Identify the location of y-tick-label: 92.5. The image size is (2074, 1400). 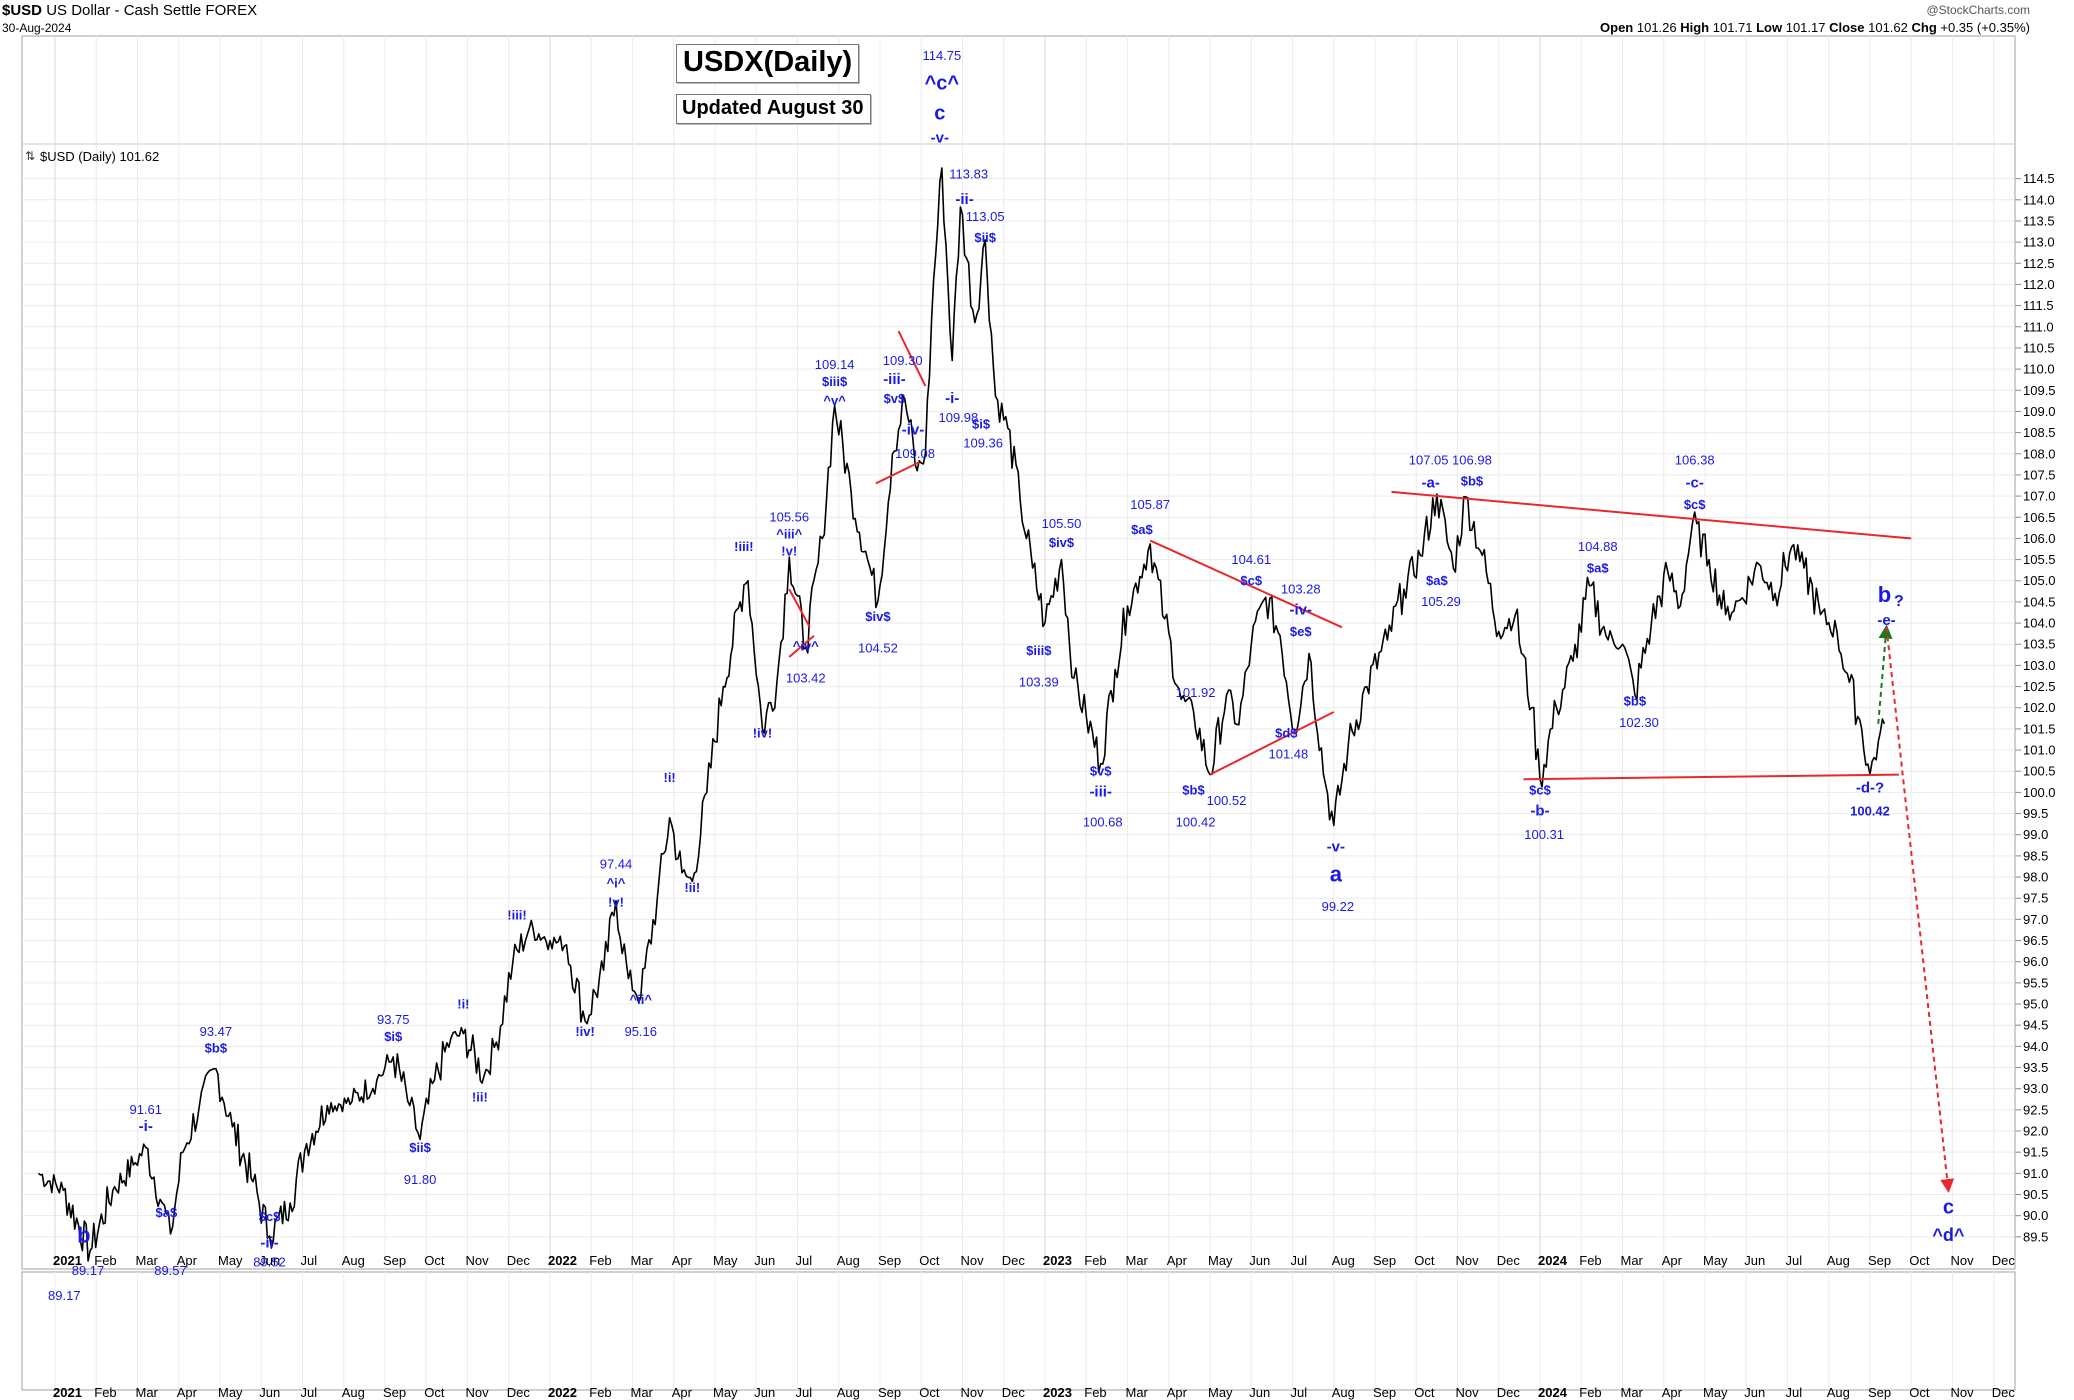
(2035, 1109).